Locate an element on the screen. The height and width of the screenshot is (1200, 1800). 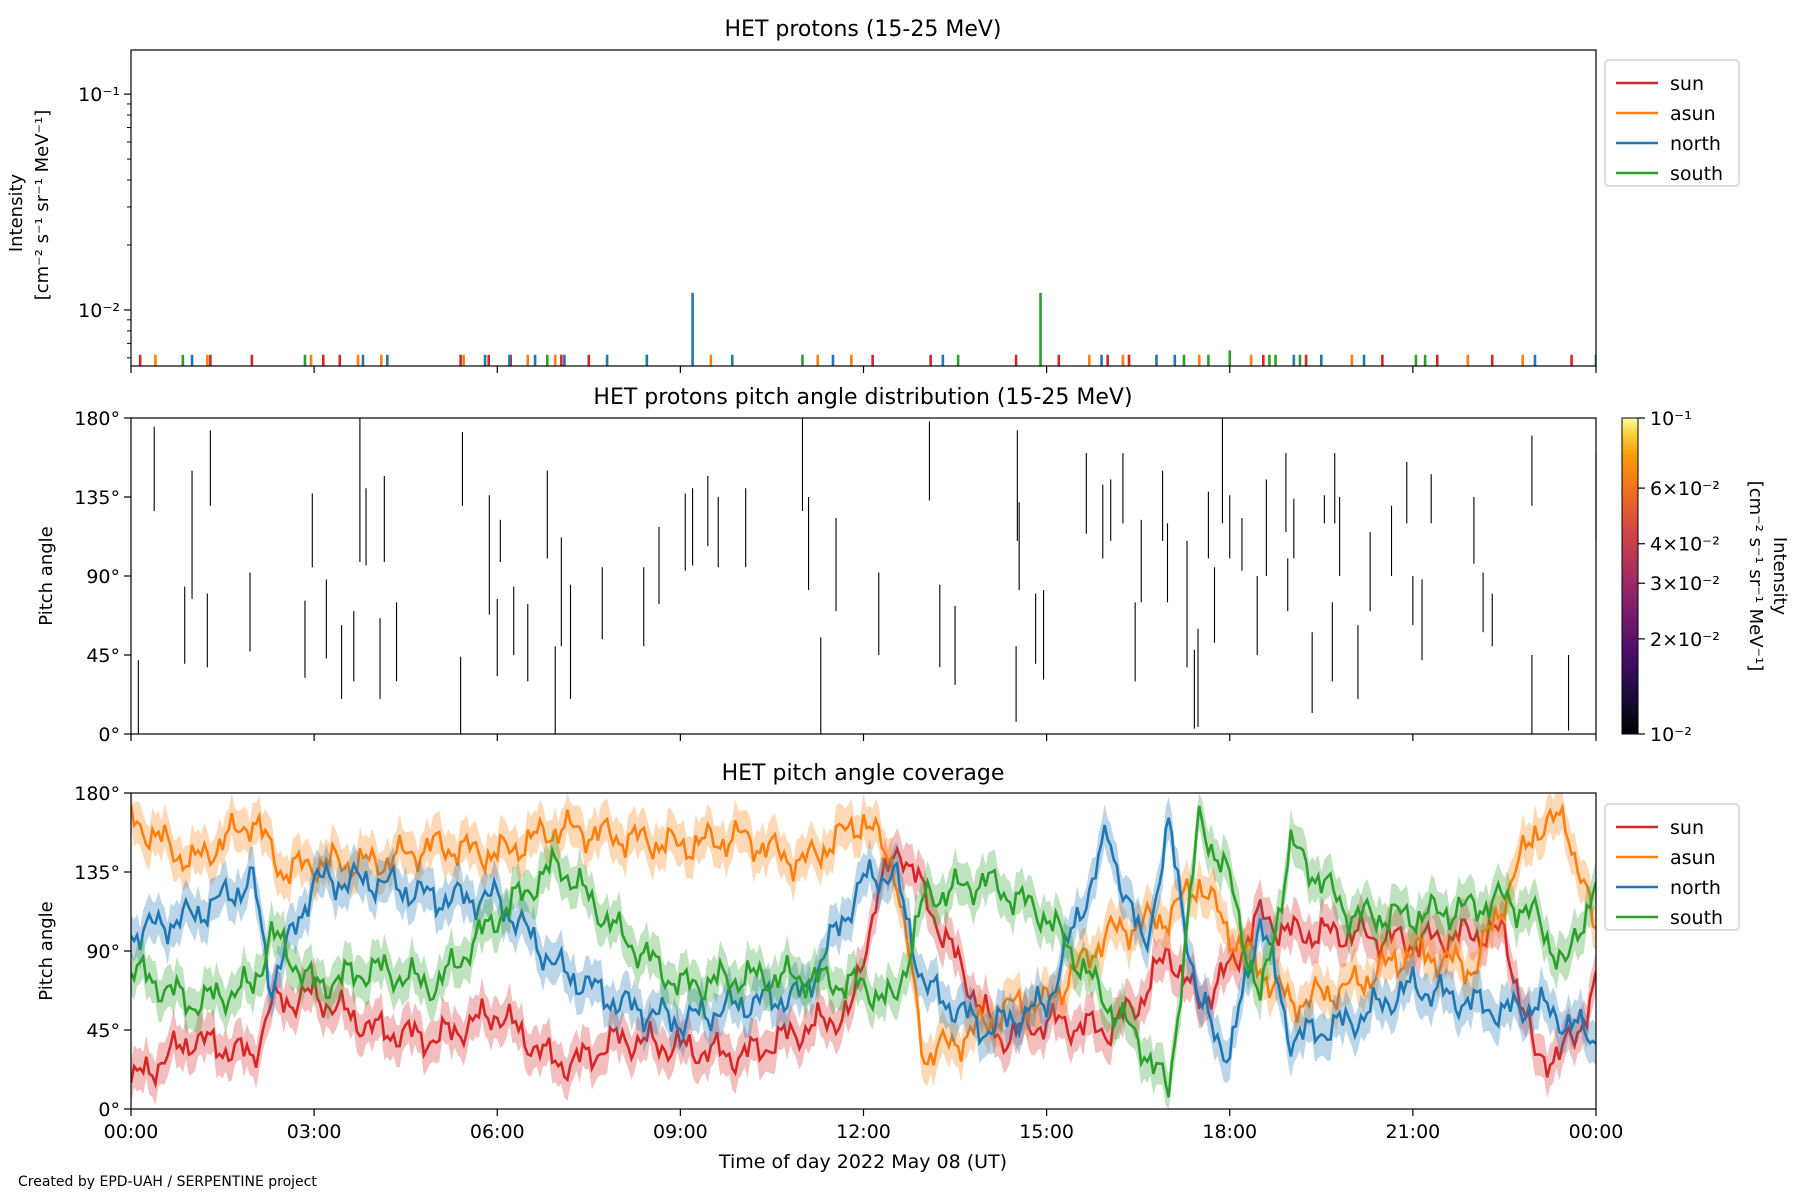
panel3-ylabel: Pitch angle is located at coordinates (46, 950).